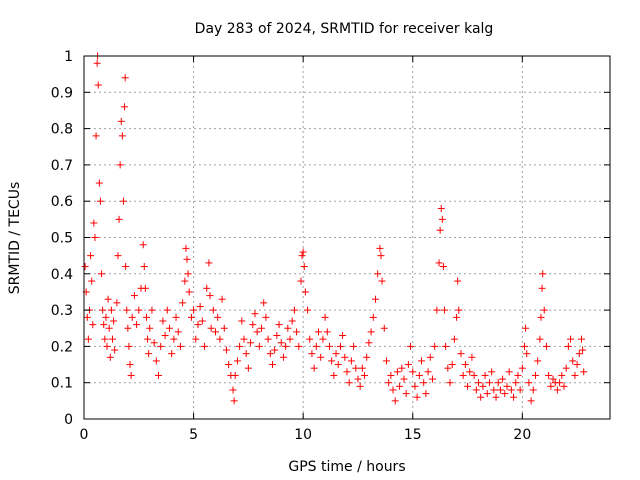 Image resolution: width=640 pixels, height=480 pixels. What do you see at coordinates (193, 435) in the screenshot?
I see `x-tick-label: 5` at bounding box center [193, 435].